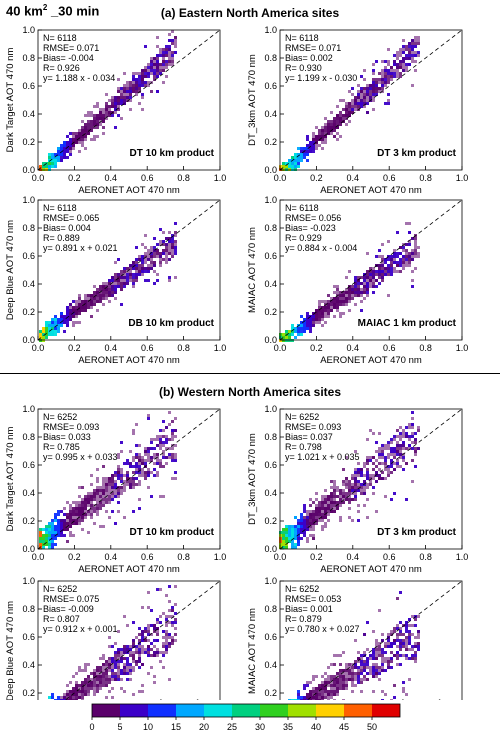  I want to click on stat-line: y= 1.199 x - 0.030, so click(321, 78).